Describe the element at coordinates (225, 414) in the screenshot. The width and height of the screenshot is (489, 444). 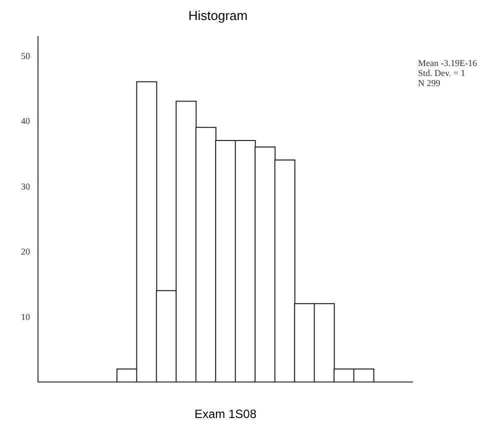
I see `x-axis-title: Exam 1S08` at that location.